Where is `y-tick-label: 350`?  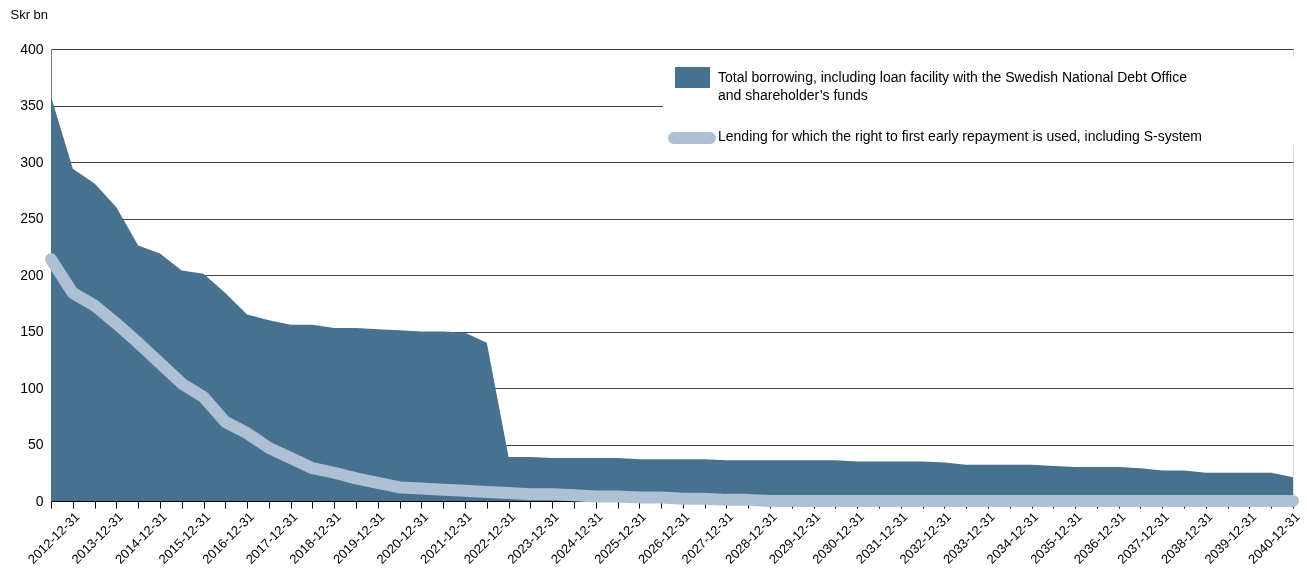 y-tick-label: 350 is located at coordinates (32, 105).